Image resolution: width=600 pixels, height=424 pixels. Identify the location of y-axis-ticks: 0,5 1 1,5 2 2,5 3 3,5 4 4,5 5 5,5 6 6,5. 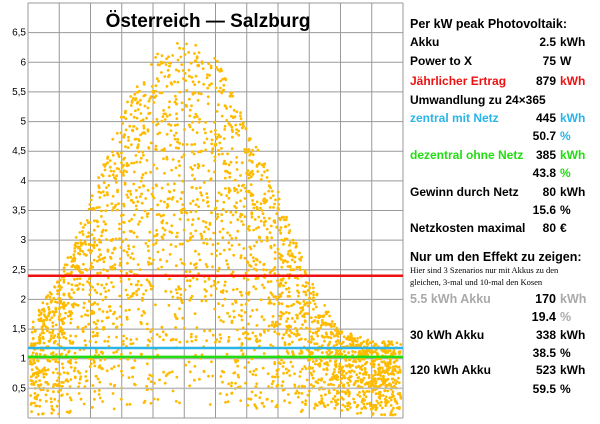
(19, 211).